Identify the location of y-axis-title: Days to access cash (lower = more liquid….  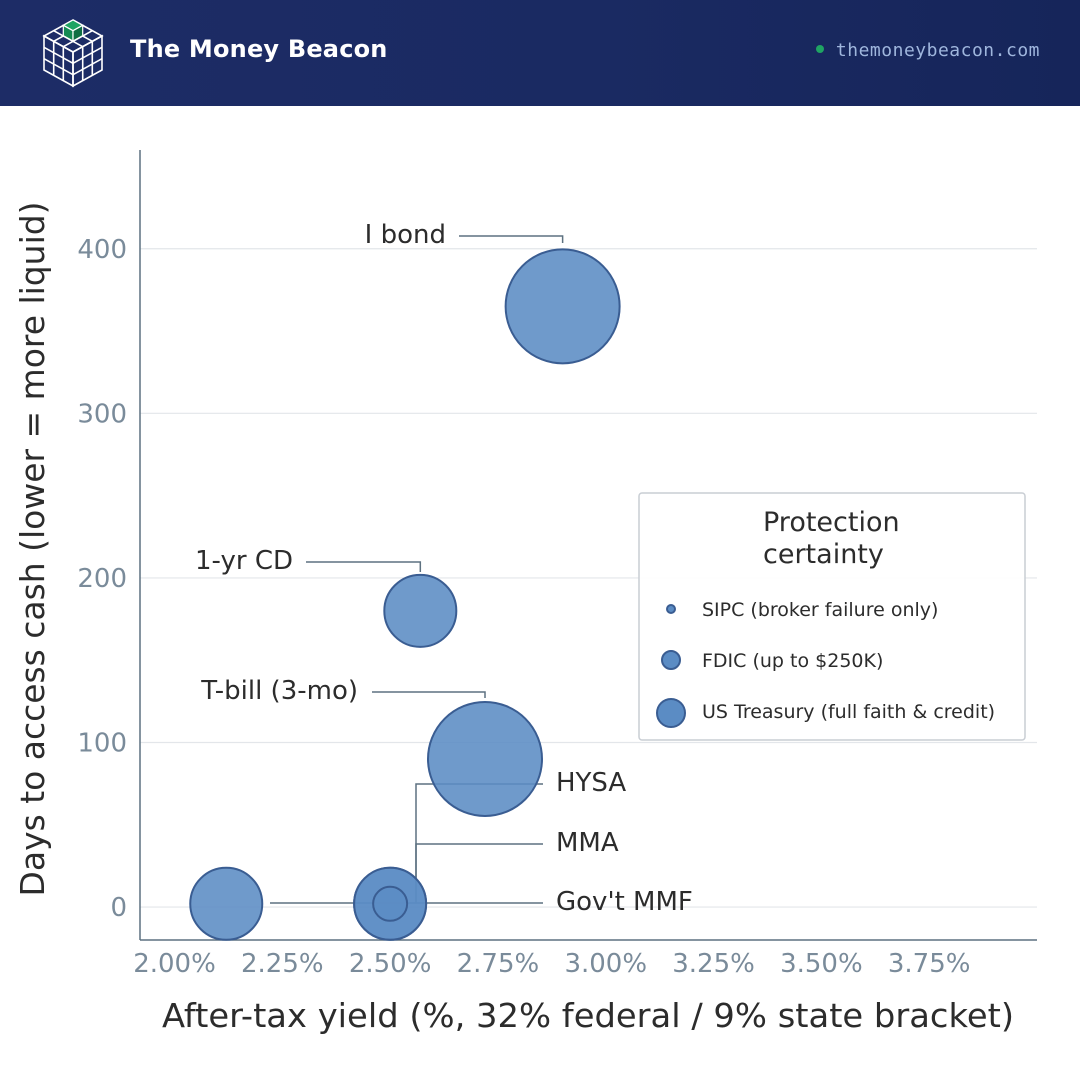
(32, 549).